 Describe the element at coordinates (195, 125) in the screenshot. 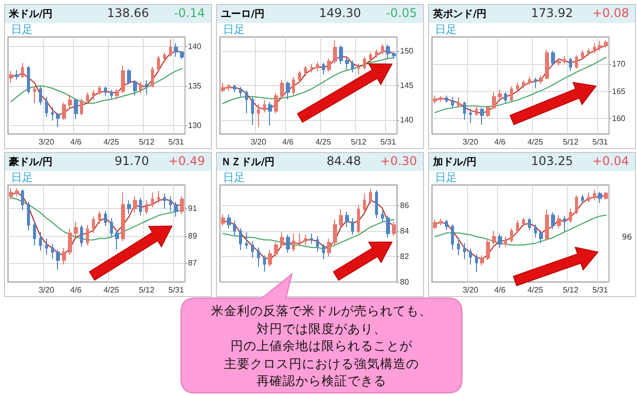

I see `y-tick-label: 130` at that location.